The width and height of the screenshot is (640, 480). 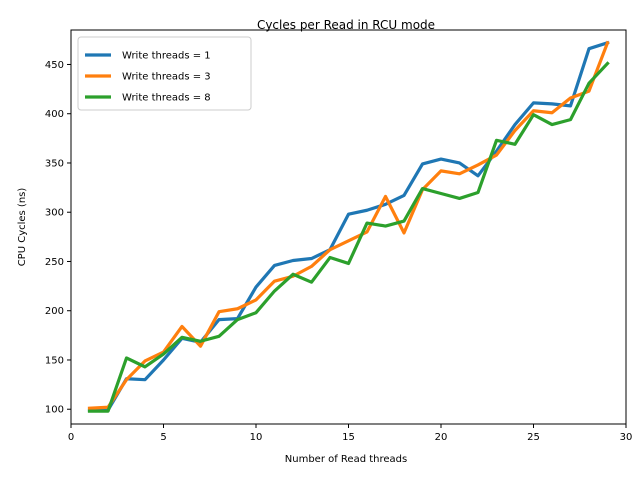 What do you see at coordinates (54, 213) in the screenshot?
I see `y-tick-label: 300` at bounding box center [54, 213].